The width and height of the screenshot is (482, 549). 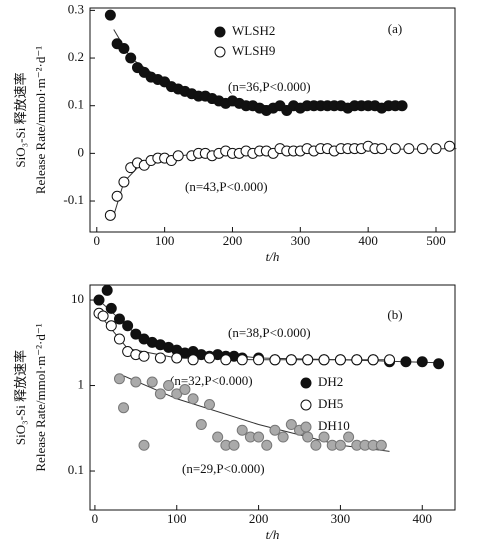 I want to click on y-tick-label: 0.3, so click(x=76, y=8).